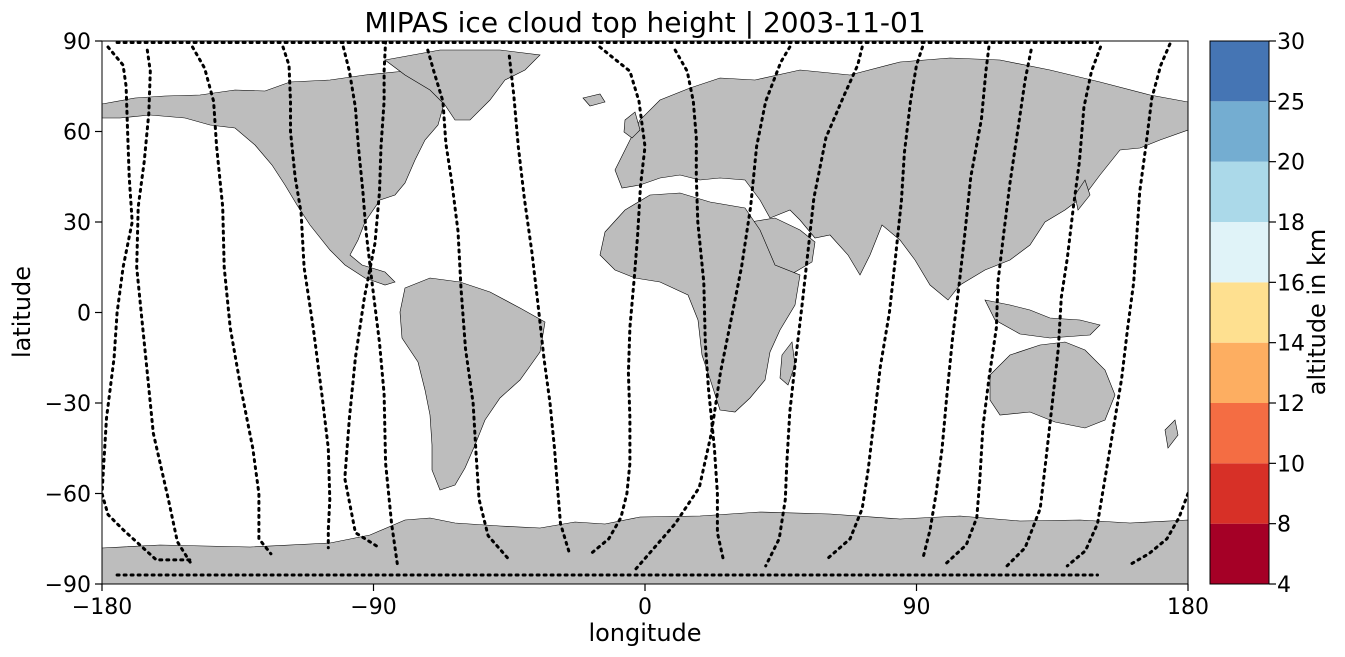 The image size is (1345, 657). What do you see at coordinates (77, 42) in the screenshot?
I see `y-tick-label: 90` at bounding box center [77, 42].